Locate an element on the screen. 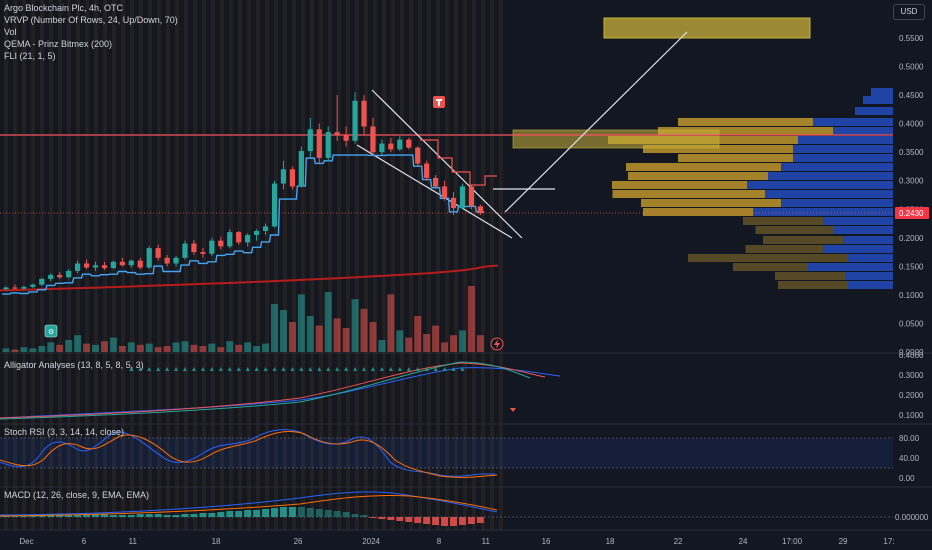 The width and height of the screenshot is (932, 550). legend-stoch-rsi: Stoch RSI (3, 3, 14, 14, close) is located at coordinates (64, 432).